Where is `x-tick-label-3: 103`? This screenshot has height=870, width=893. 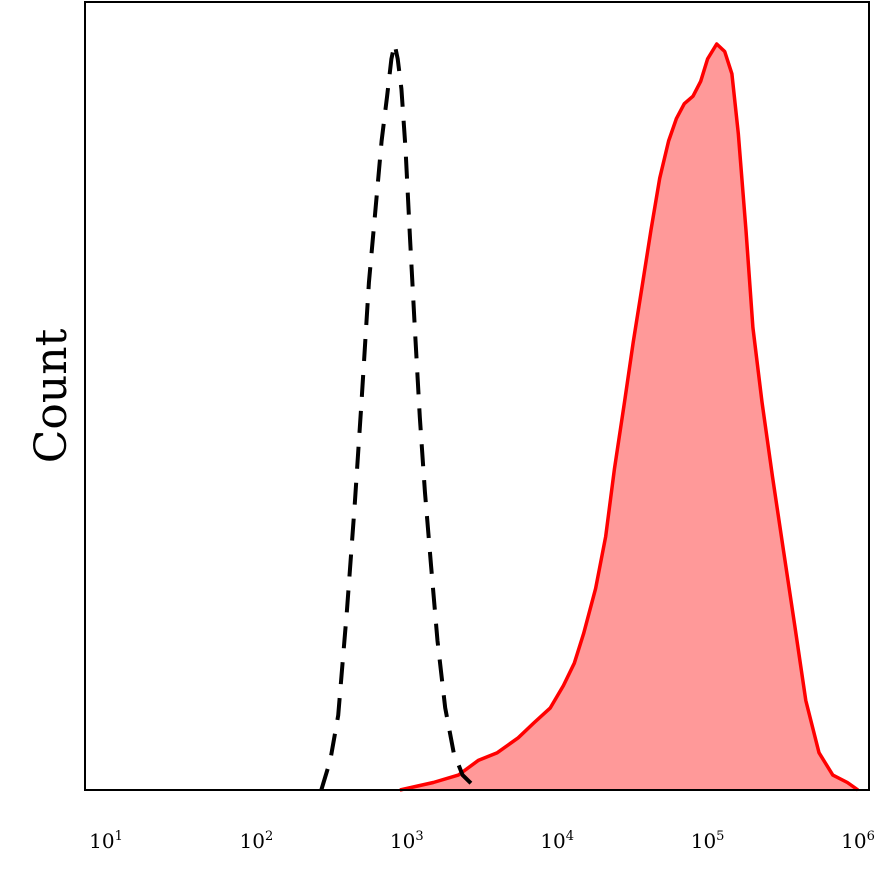
x-tick-label-3: 103 is located at coordinates (407, 841).